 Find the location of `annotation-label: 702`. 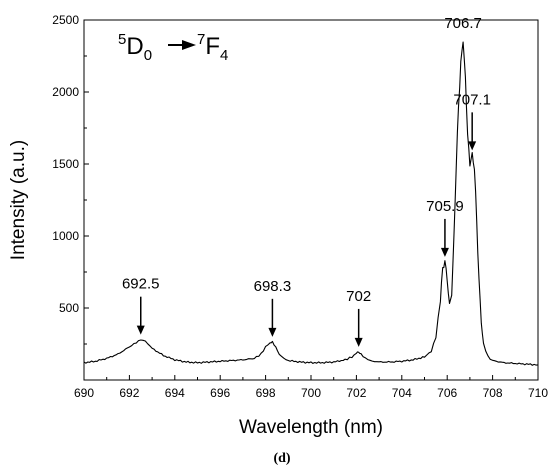

annotation-label: 702 is located at coordinates (358, 296).